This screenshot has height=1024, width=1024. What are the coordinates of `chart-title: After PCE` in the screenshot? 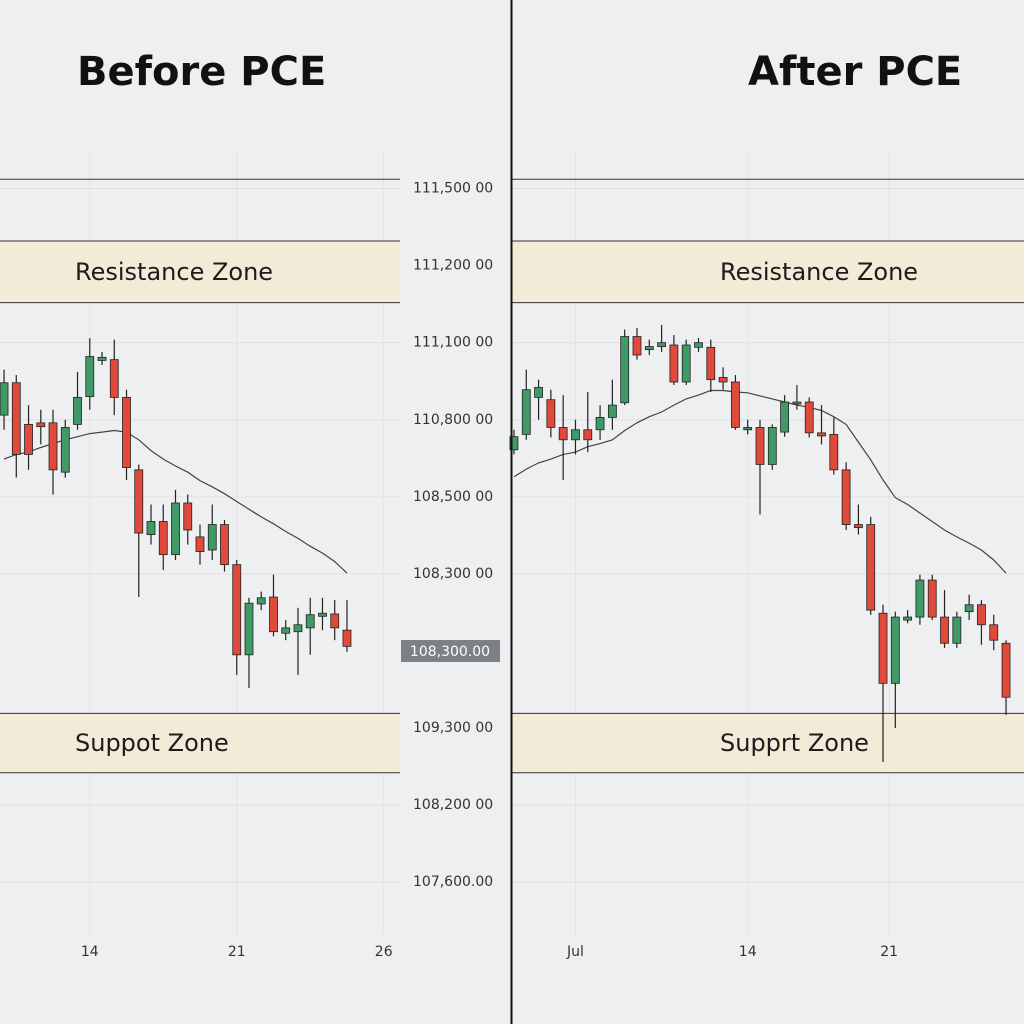 It's located at (855, 72).